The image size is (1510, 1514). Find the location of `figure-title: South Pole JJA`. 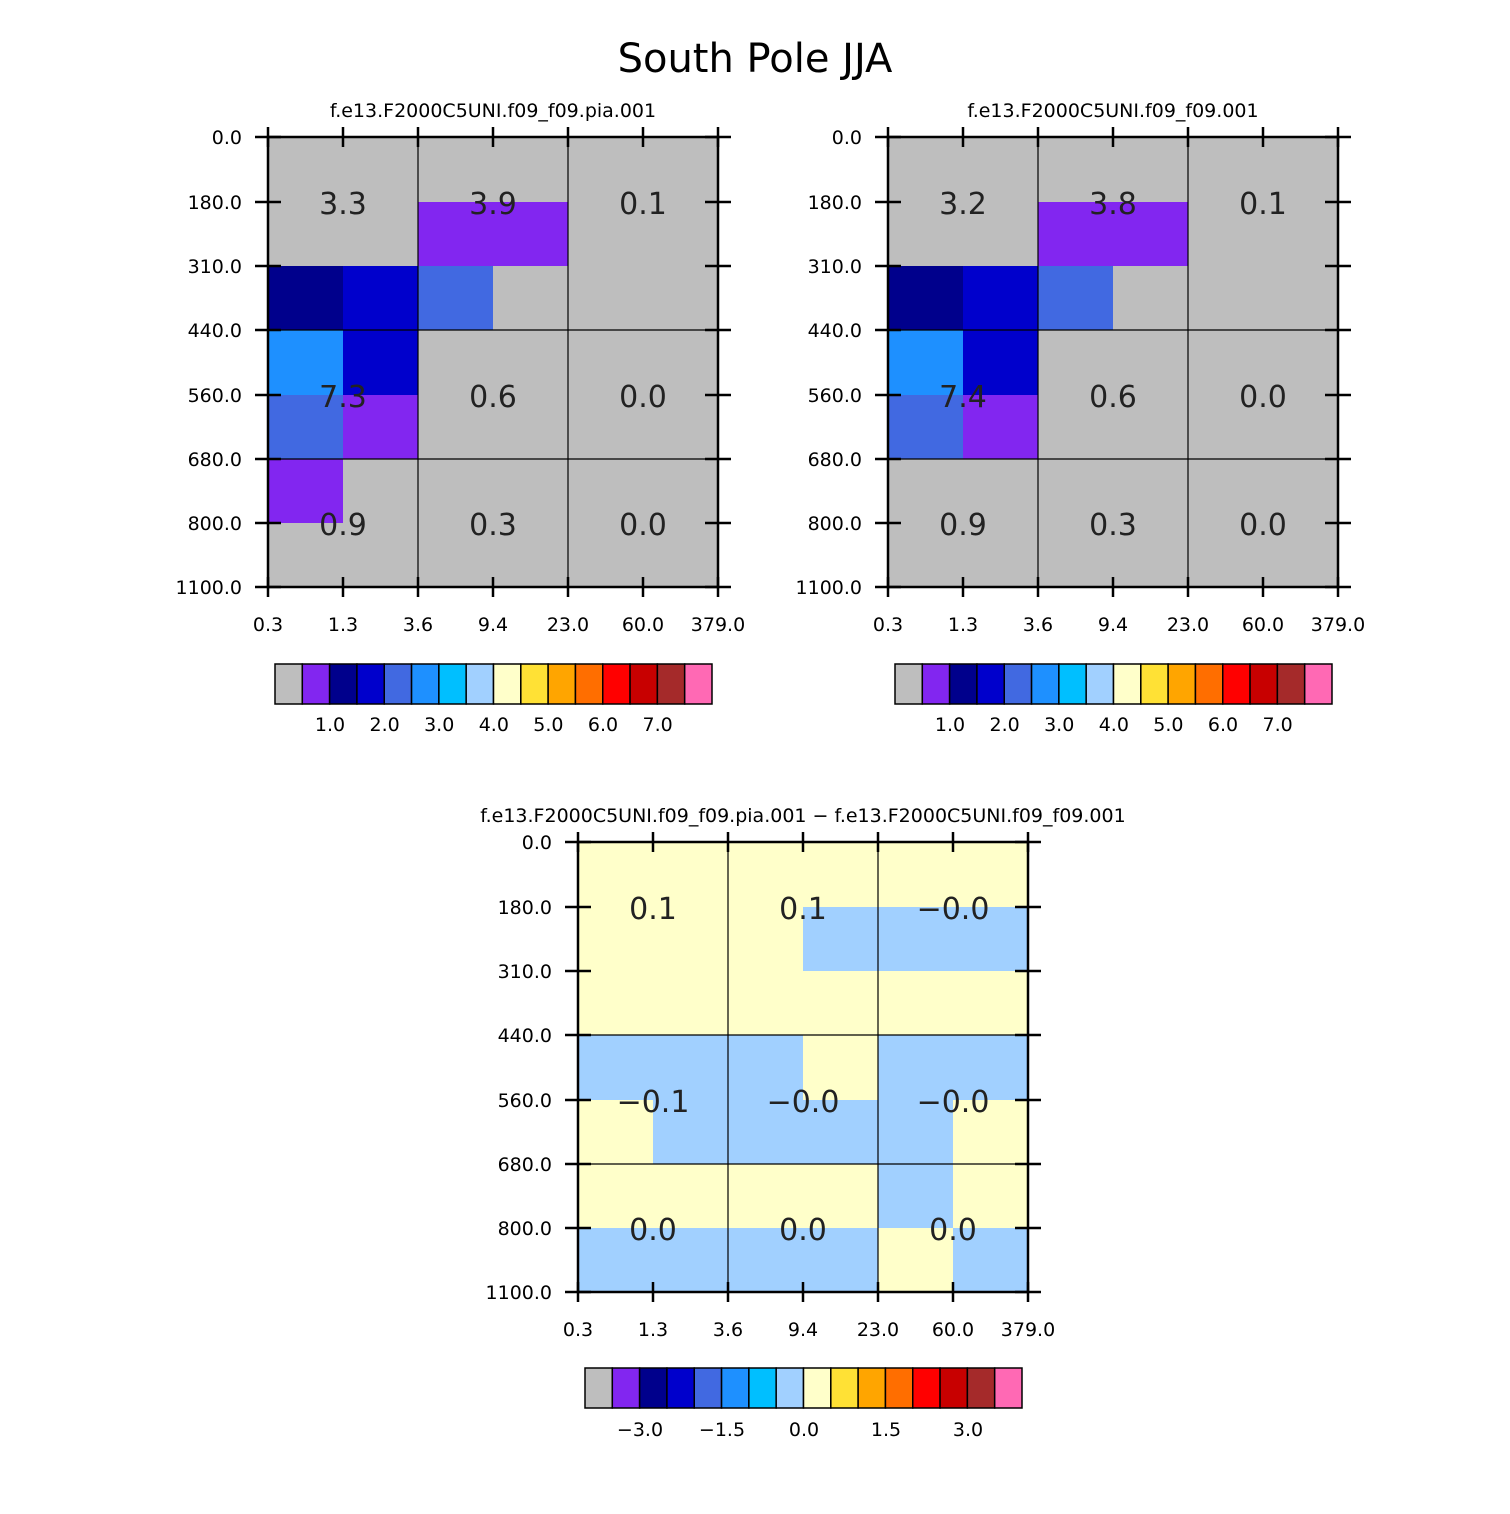

figure-title: South Pole JJA is located at coordinates (755, 59).